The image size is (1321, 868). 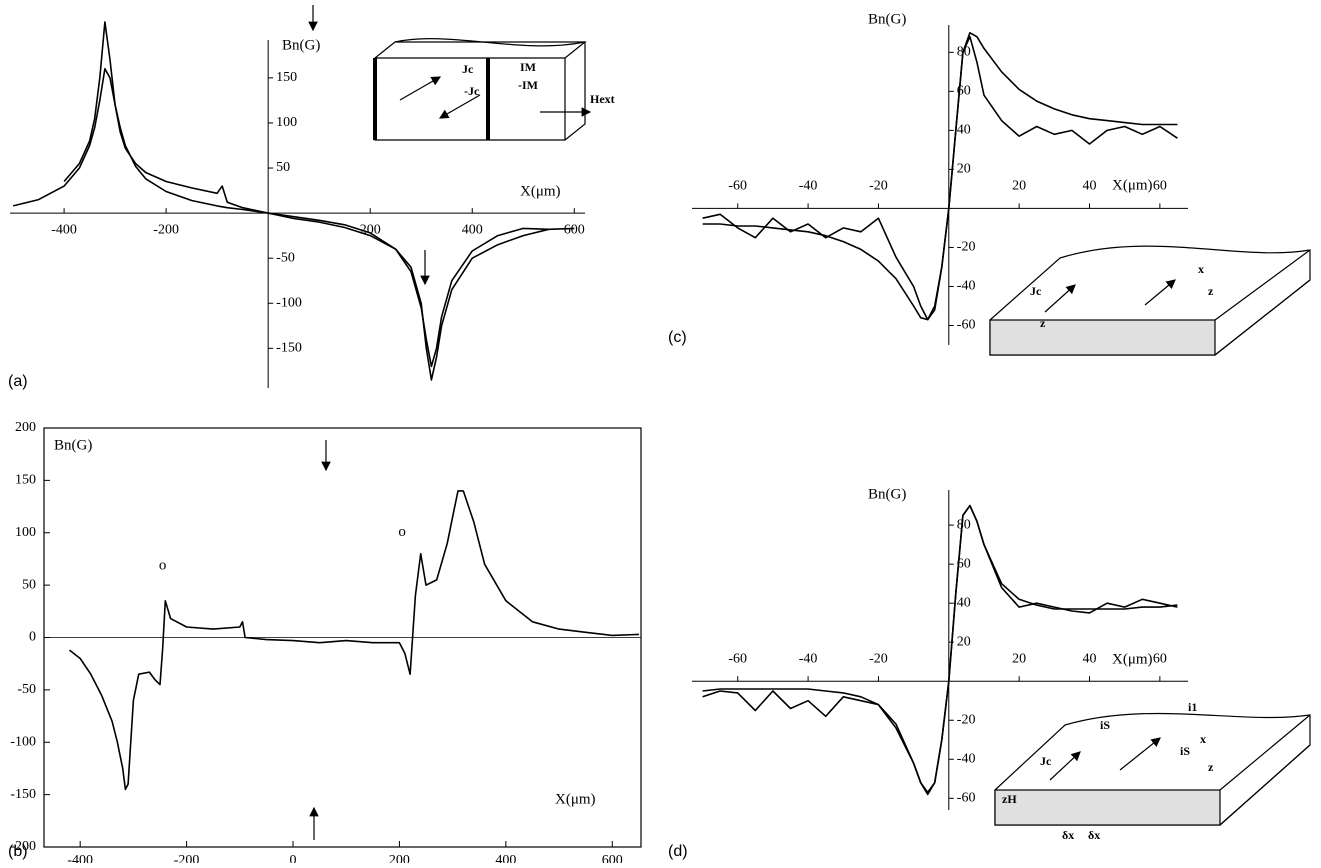 I want to click on inset-label: Hext, so click(x=602, y=99).